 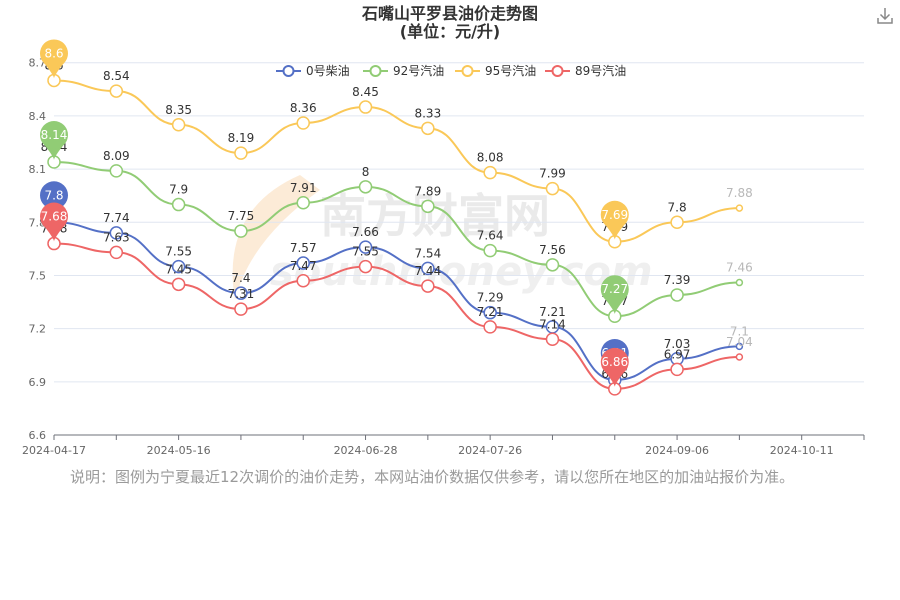 I want to click on data-label: 7.88, so click(x=739, y=193).